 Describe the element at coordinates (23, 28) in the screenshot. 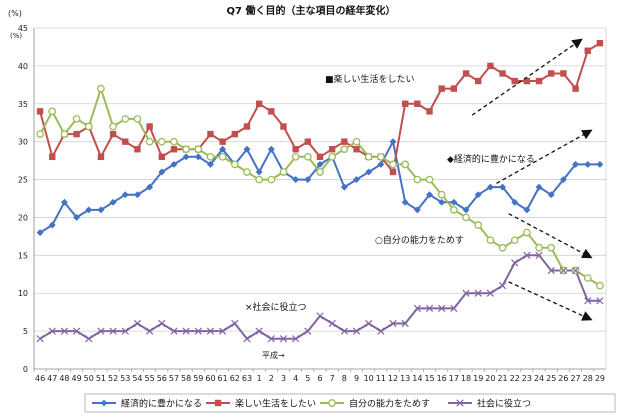

I see `y-tick-label: 45` at that location.